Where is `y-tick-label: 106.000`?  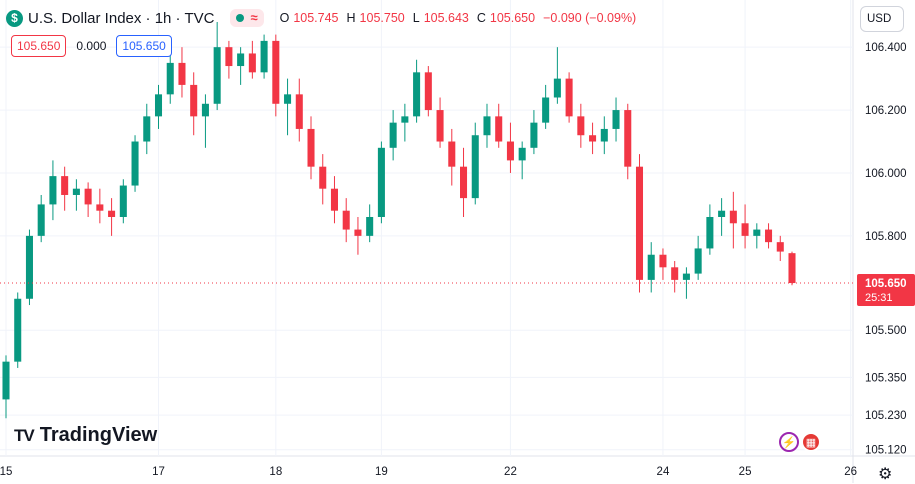 y-tick-label: 106.000 is located at coordinates (886, 174).